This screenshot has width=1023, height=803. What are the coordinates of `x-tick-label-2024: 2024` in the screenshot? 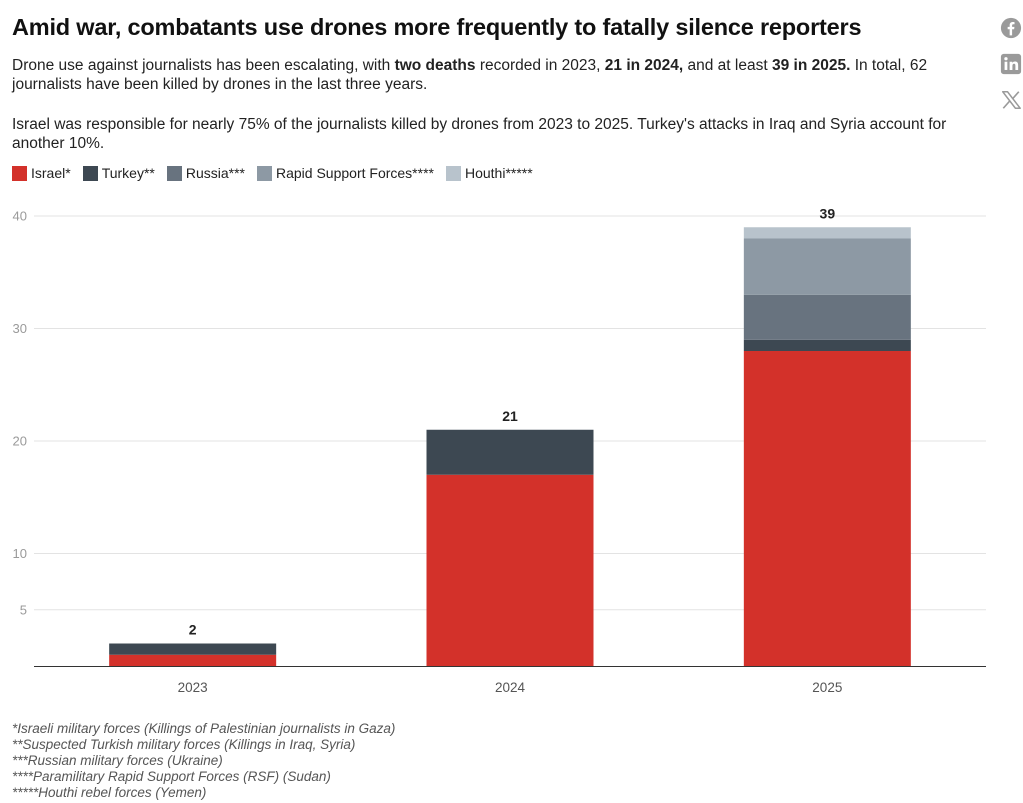 It's located at (510, 687).